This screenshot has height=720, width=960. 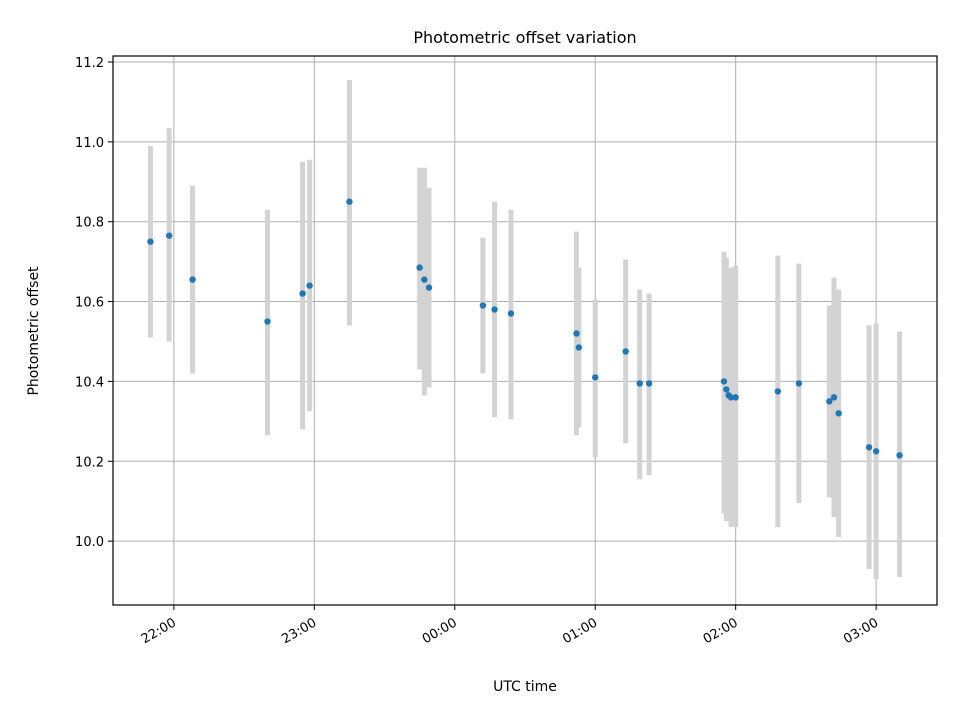 What do you see at coordinates (89, 63) in the screenshot?
I see `y-tick-label: 11.2` at bounding box center [89, 63].